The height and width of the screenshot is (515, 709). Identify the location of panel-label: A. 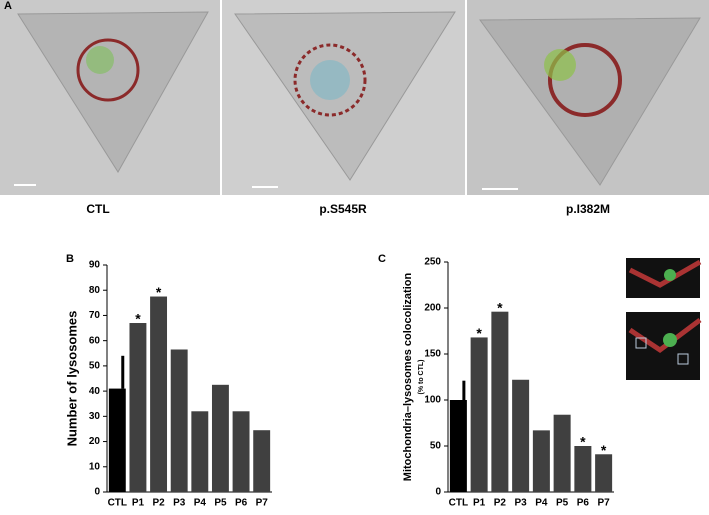
(8, 6).